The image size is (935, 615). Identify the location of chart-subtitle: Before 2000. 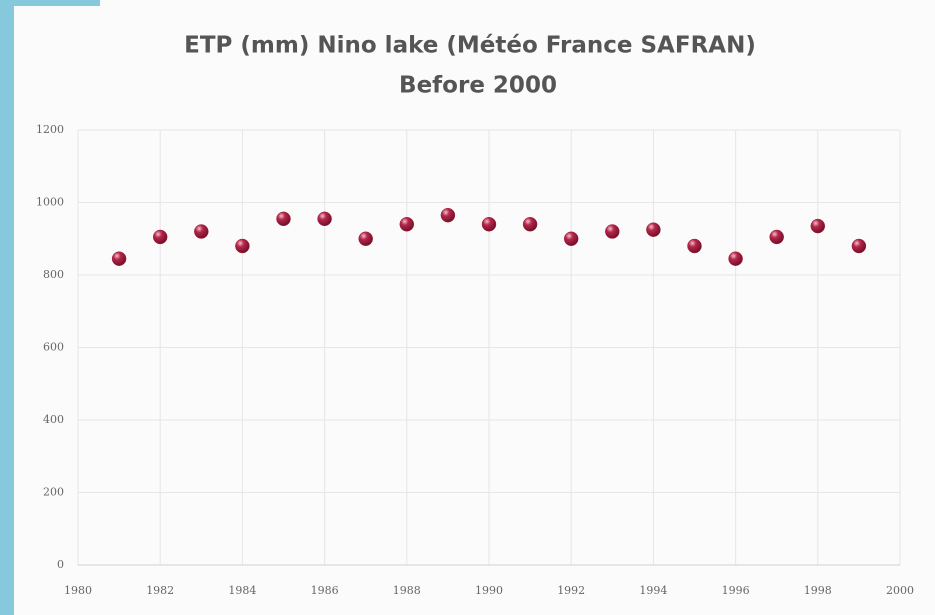
(478, 86).